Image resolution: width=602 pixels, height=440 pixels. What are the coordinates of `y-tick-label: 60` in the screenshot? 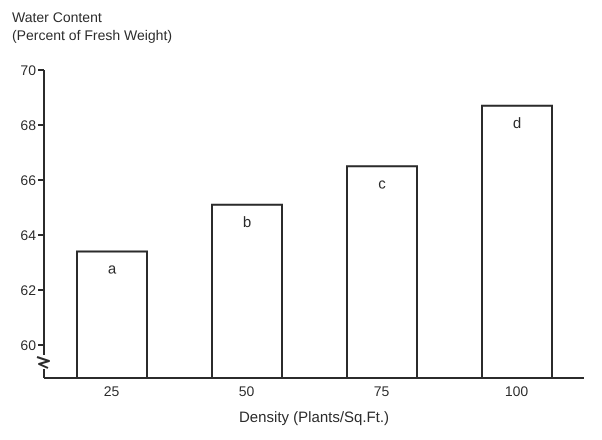 It's located at (28, 344).